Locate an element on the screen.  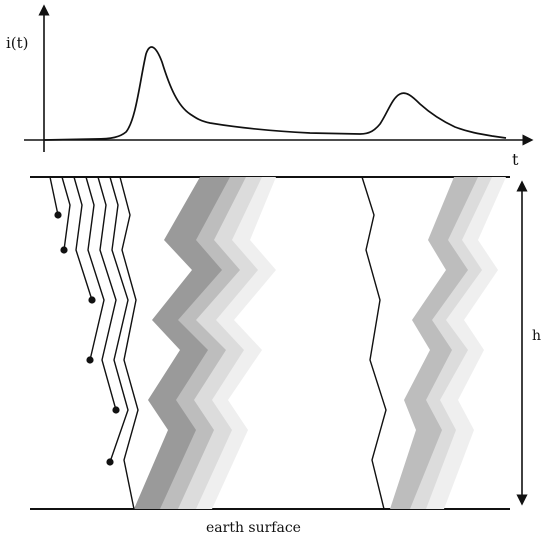
current-waveform is located at coordinates (275, 93).